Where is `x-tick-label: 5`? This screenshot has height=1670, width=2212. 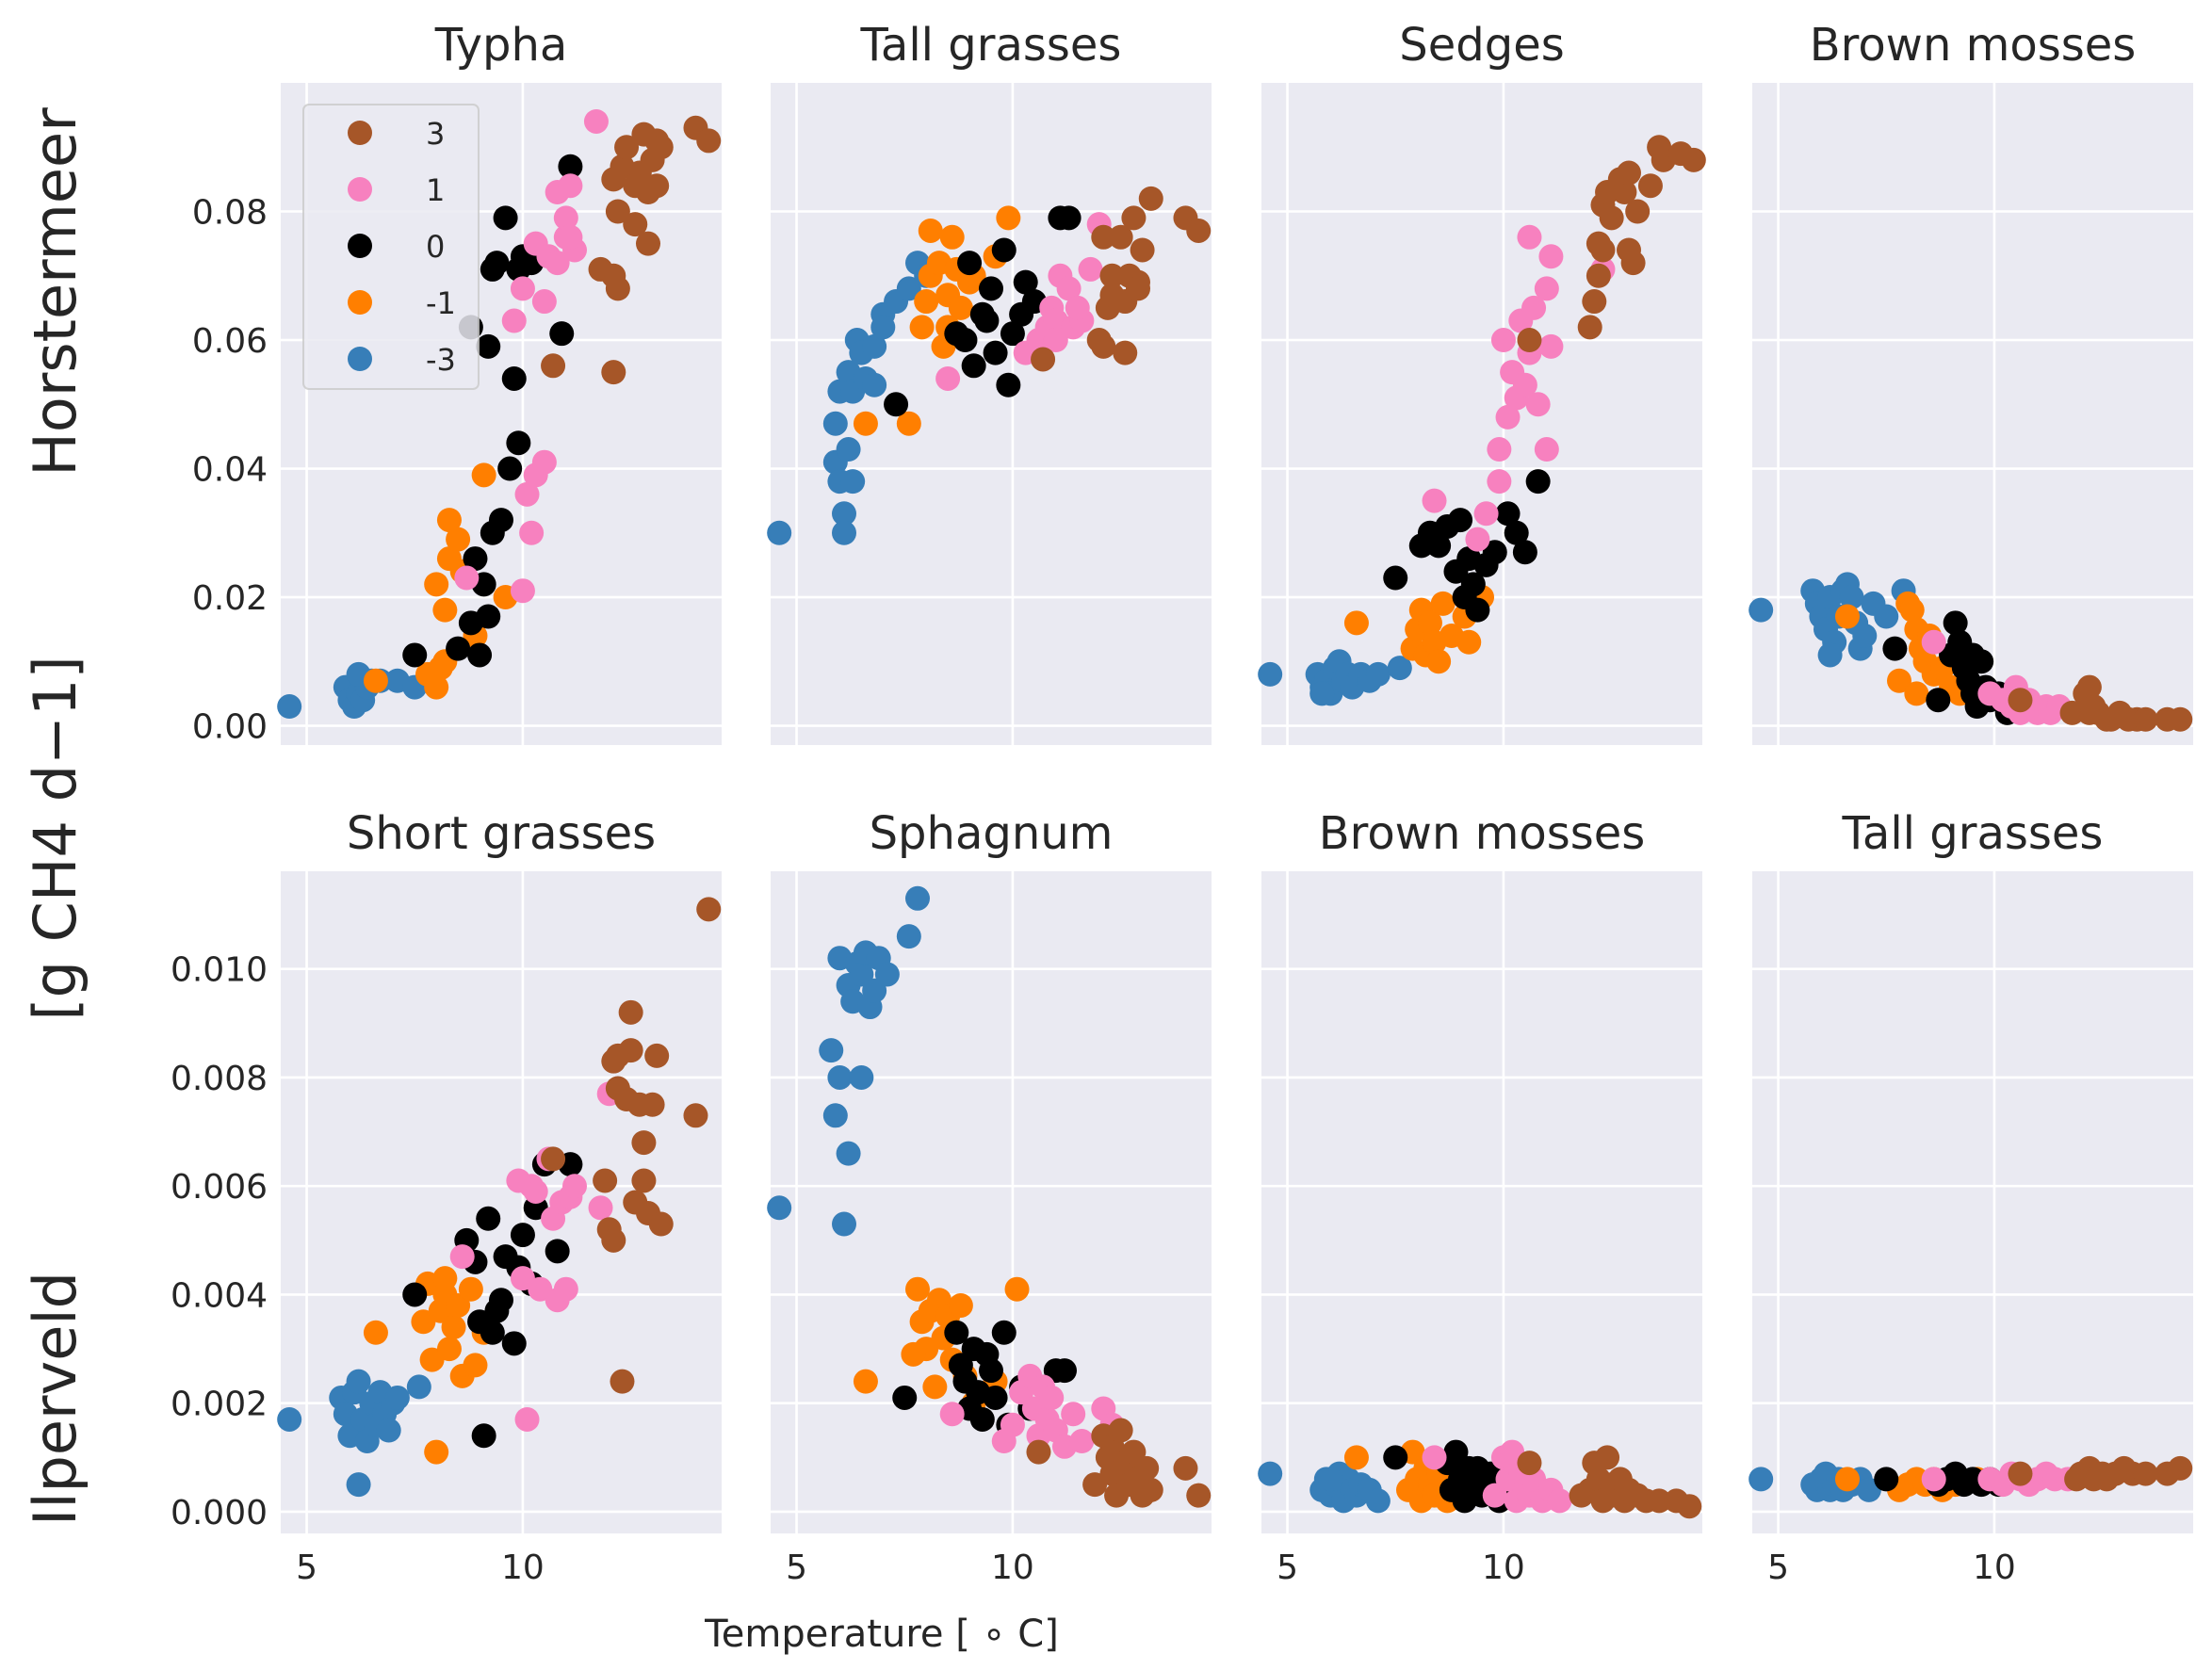 x-tick-label: 5 is located at coordinates (796, 1567).